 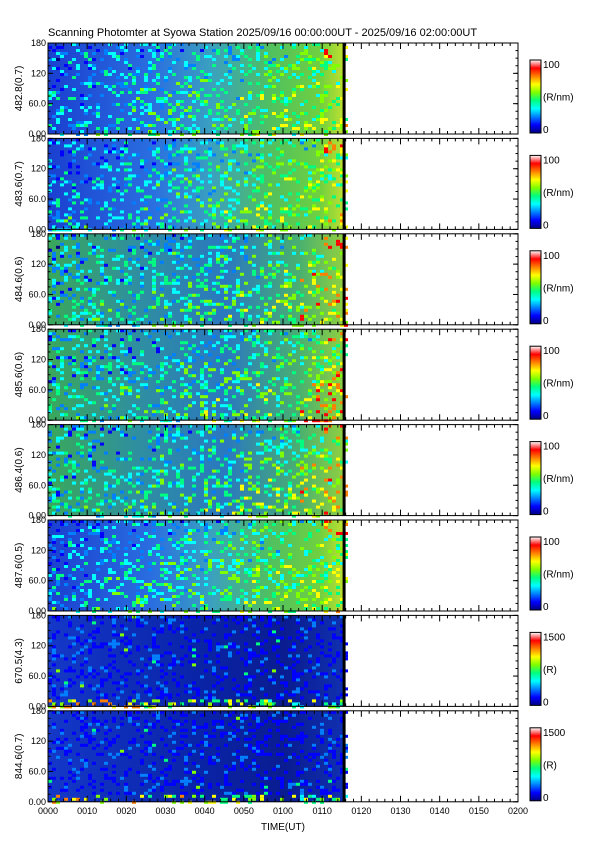 What do you see at coordinates (38, 455) in the screenshot?
I see `y-tick-label: 120` at bounding box center [38, 455].